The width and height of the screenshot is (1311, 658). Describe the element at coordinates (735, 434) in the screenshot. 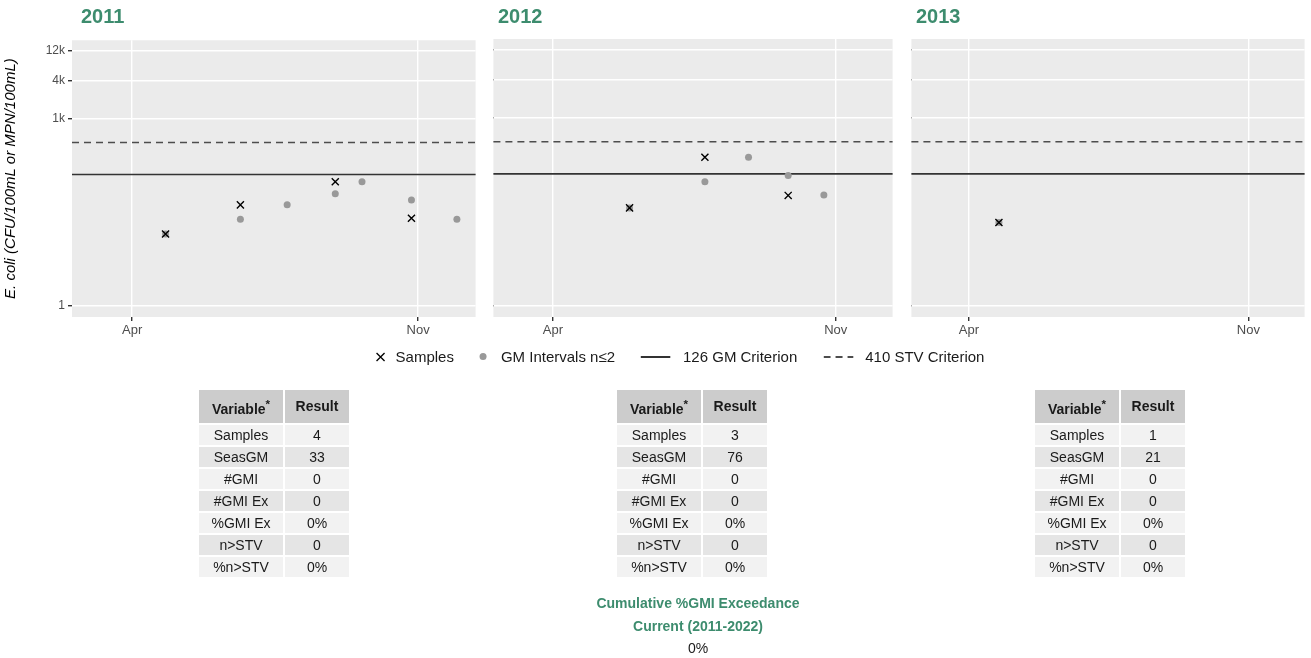

I see `text: 3` at that location.